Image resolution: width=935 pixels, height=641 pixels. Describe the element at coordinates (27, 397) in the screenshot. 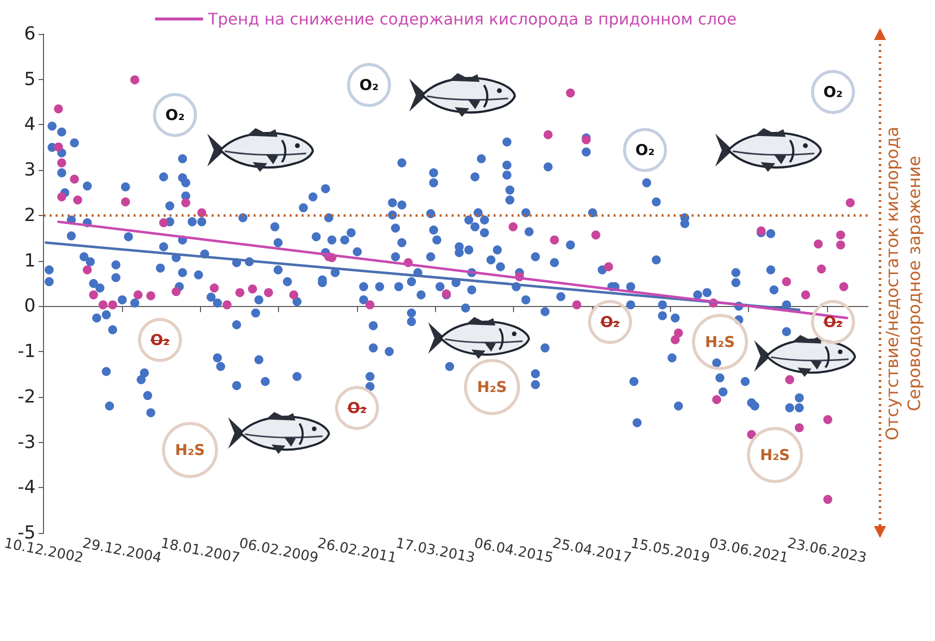

I see `y-tick-label: -2` at that location.